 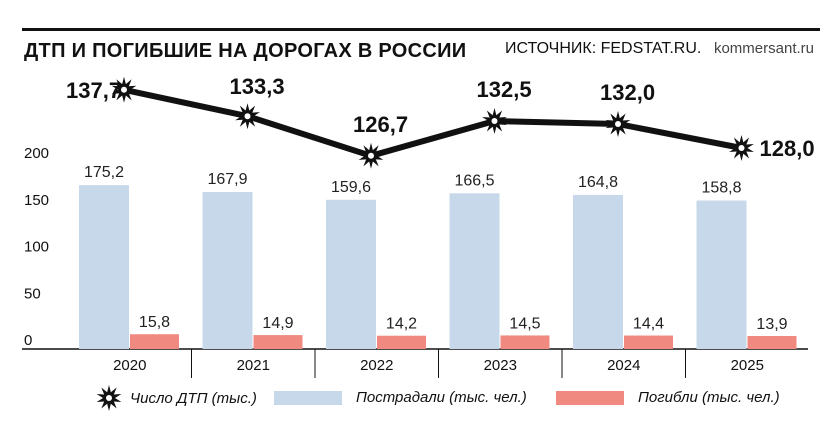 I want to click on point-label-accidents: 133,3, so click(x=257, y=86).